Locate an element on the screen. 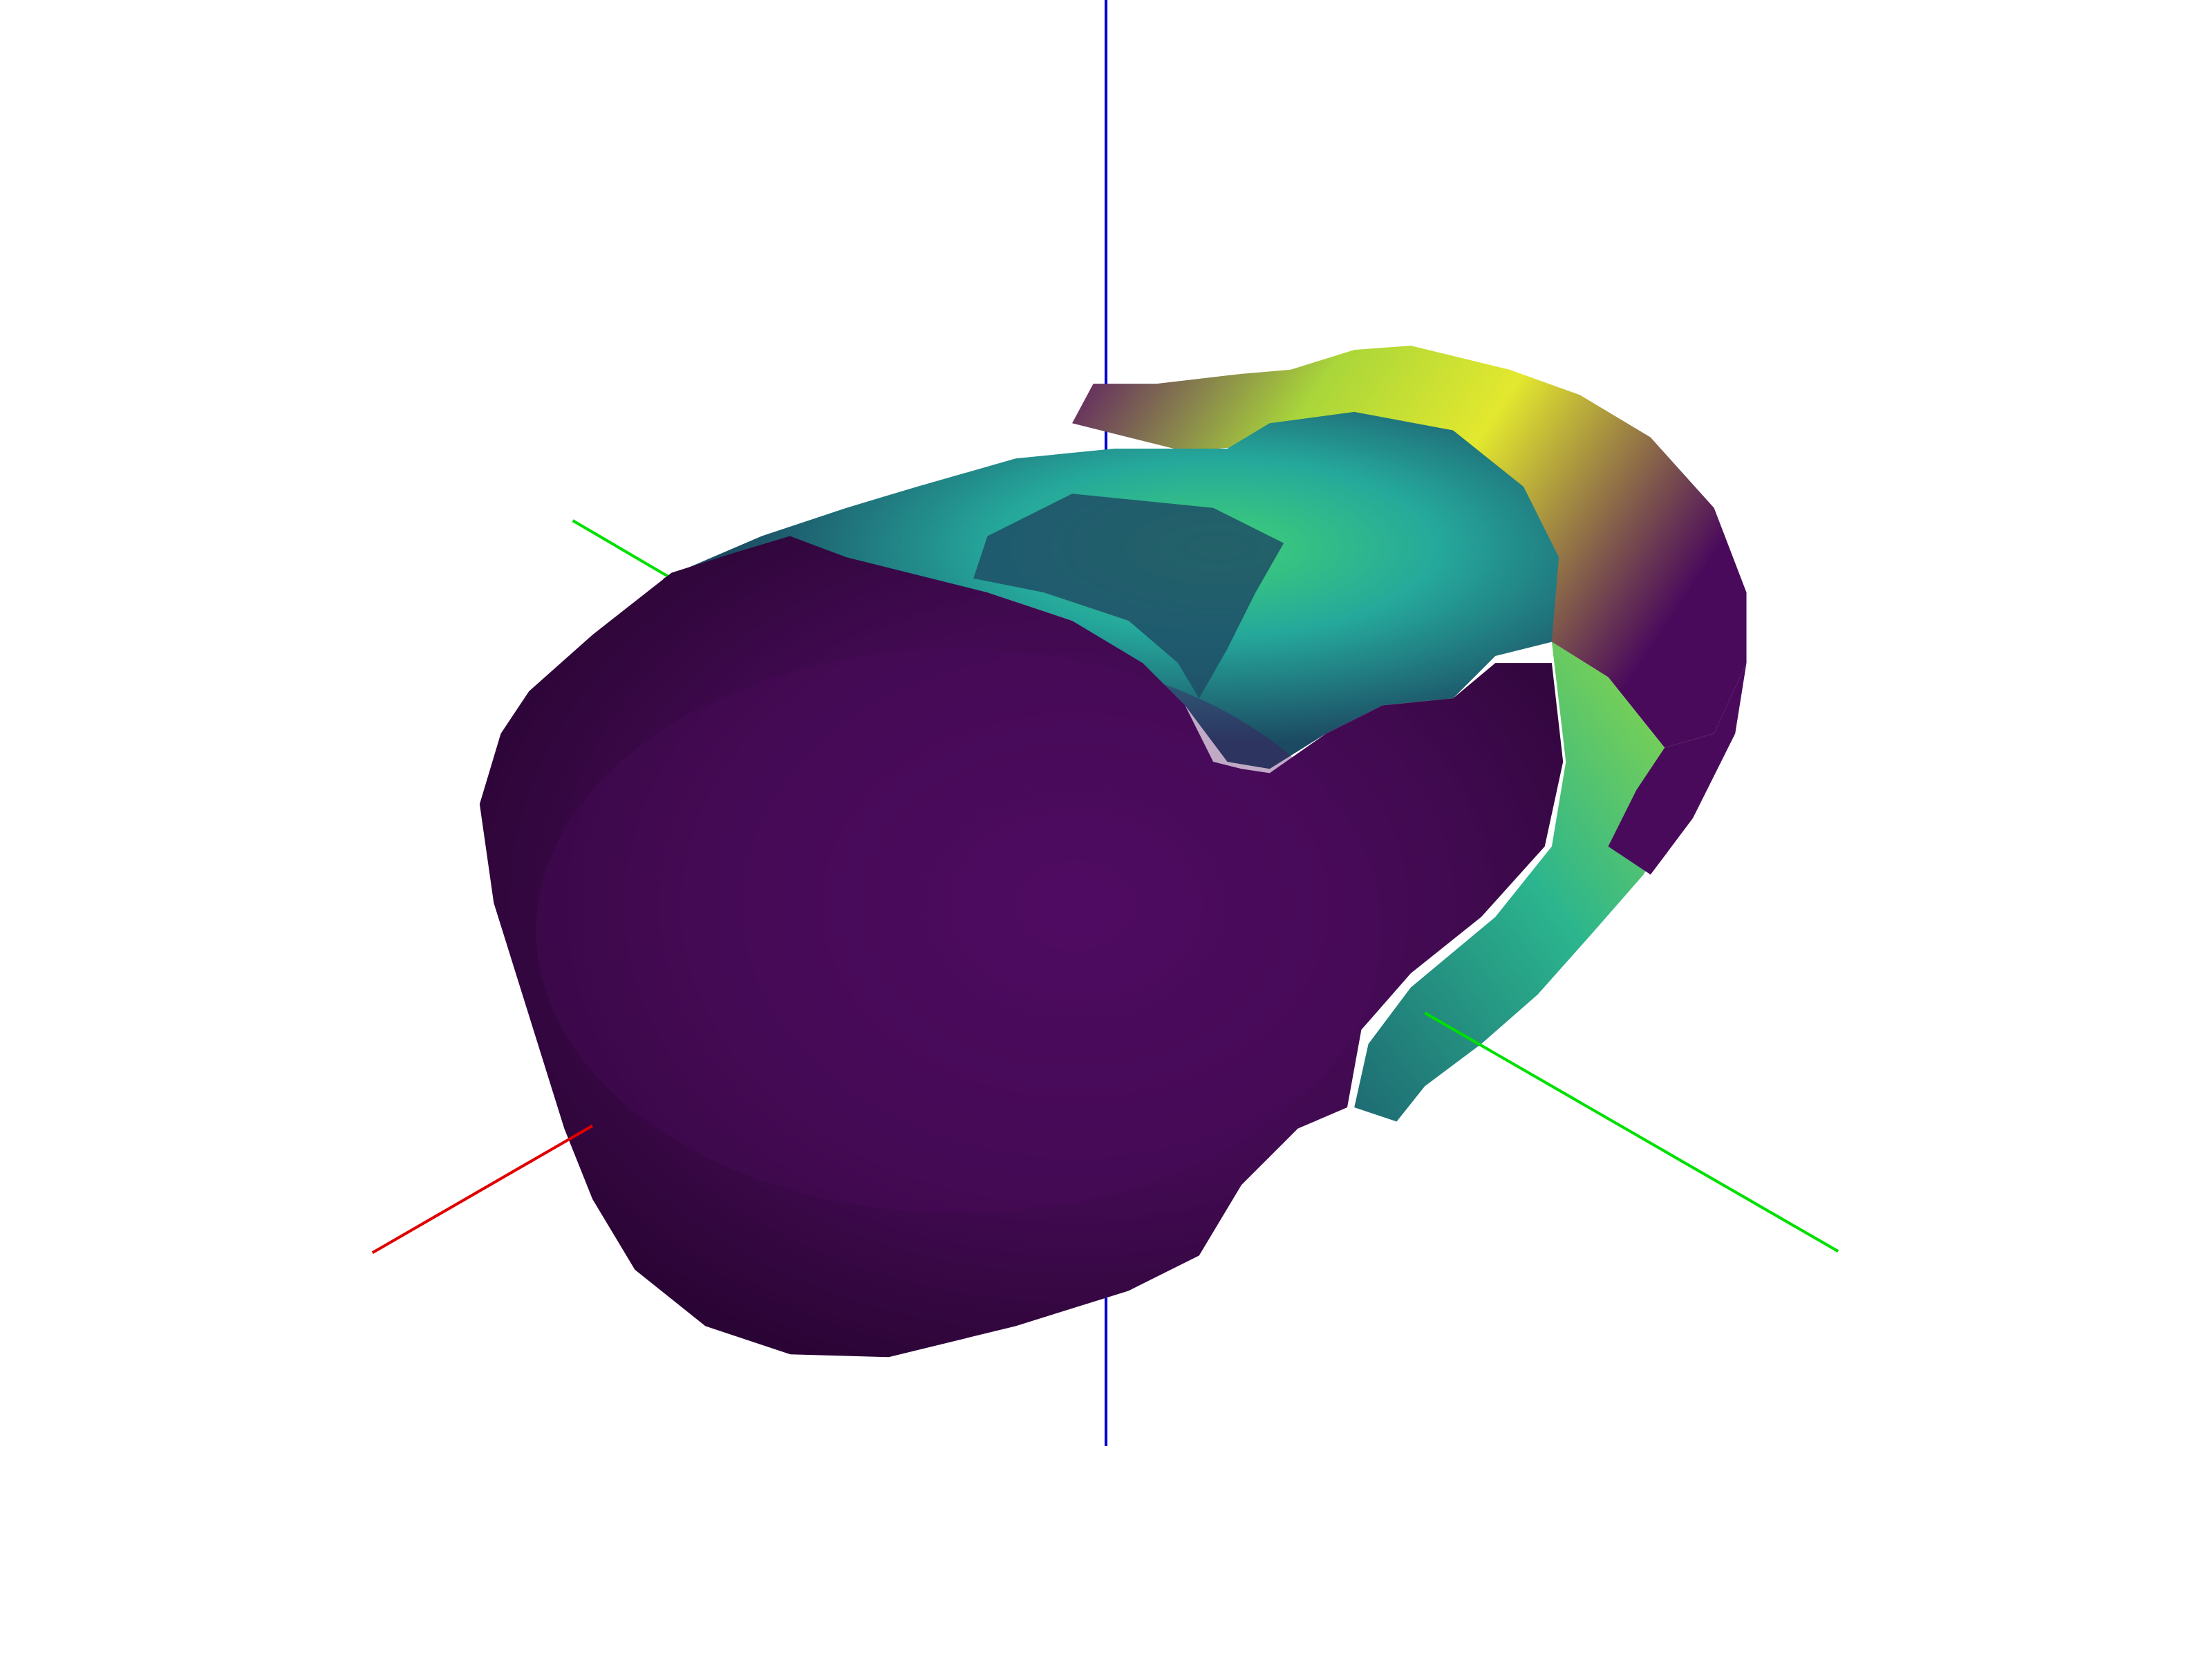 The image size is (2212, 1659). axis-x is located at coordinates (482, 1189).